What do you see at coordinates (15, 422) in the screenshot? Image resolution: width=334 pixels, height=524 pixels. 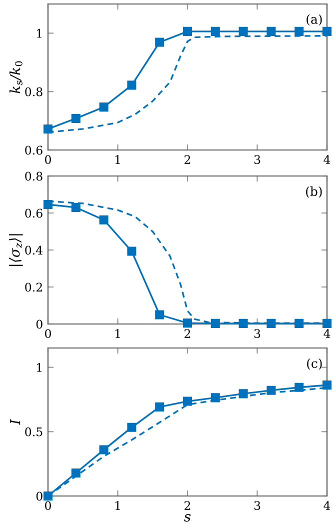 I see `y-axis-title: I` at bounding box center [15, 422].